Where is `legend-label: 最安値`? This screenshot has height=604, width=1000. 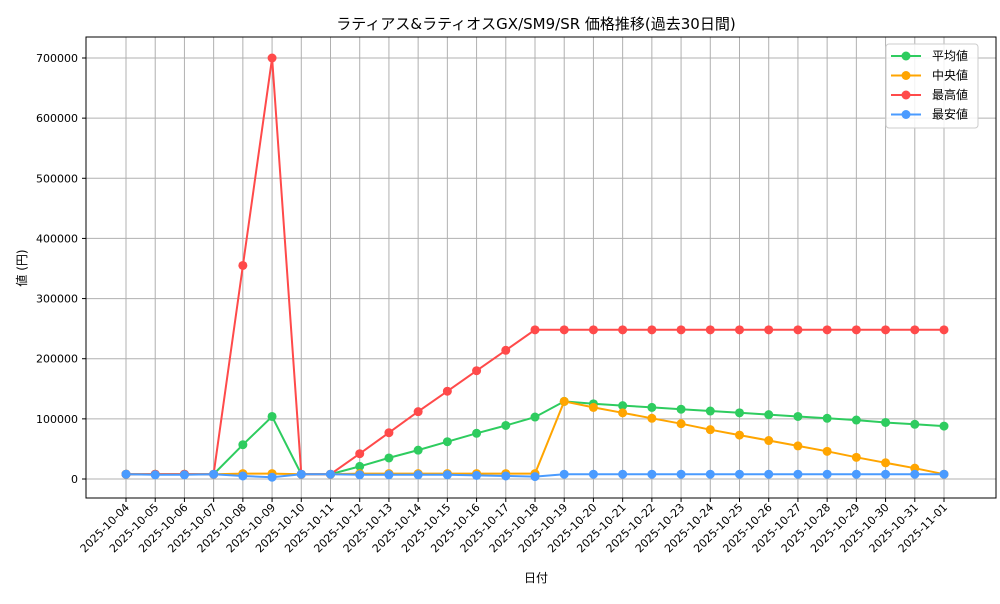
legend-label: 最安値 is located at coordinates (950, 114).